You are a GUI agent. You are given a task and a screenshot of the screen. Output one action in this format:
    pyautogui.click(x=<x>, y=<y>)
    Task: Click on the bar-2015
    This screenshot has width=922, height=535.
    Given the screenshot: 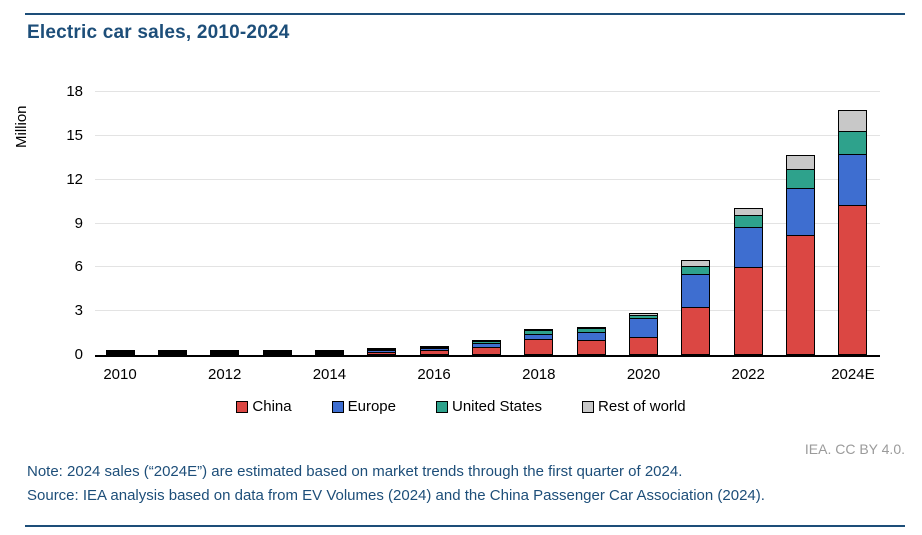 What is the action you would take?
    pyautogui.click(x=382, y=351)
    